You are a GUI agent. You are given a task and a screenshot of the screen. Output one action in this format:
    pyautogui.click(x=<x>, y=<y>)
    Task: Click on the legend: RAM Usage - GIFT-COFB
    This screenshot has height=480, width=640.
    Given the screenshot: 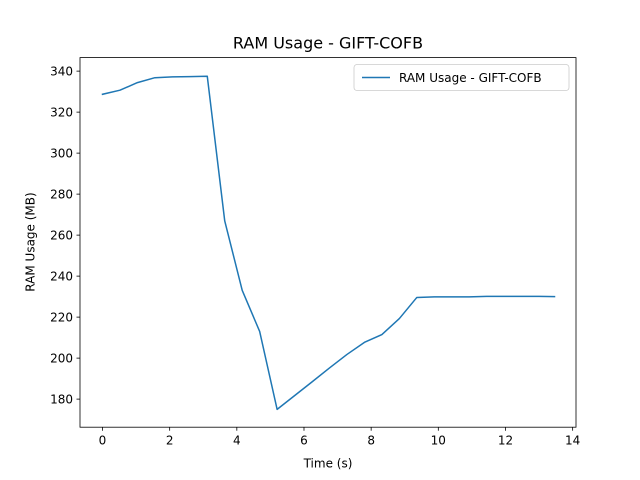 What is the action you would take?
    pyautogui.click(x=461, y=77)
    